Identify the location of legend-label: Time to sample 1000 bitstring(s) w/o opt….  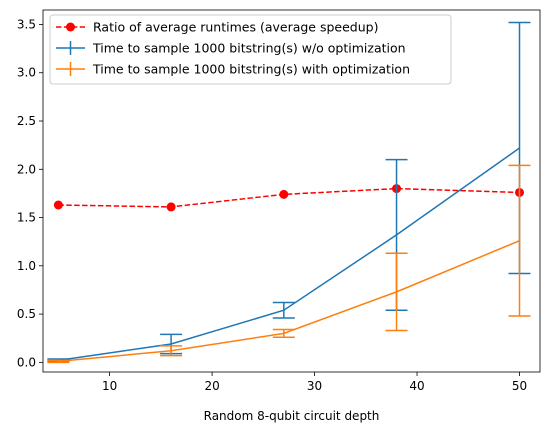
(249, 48).